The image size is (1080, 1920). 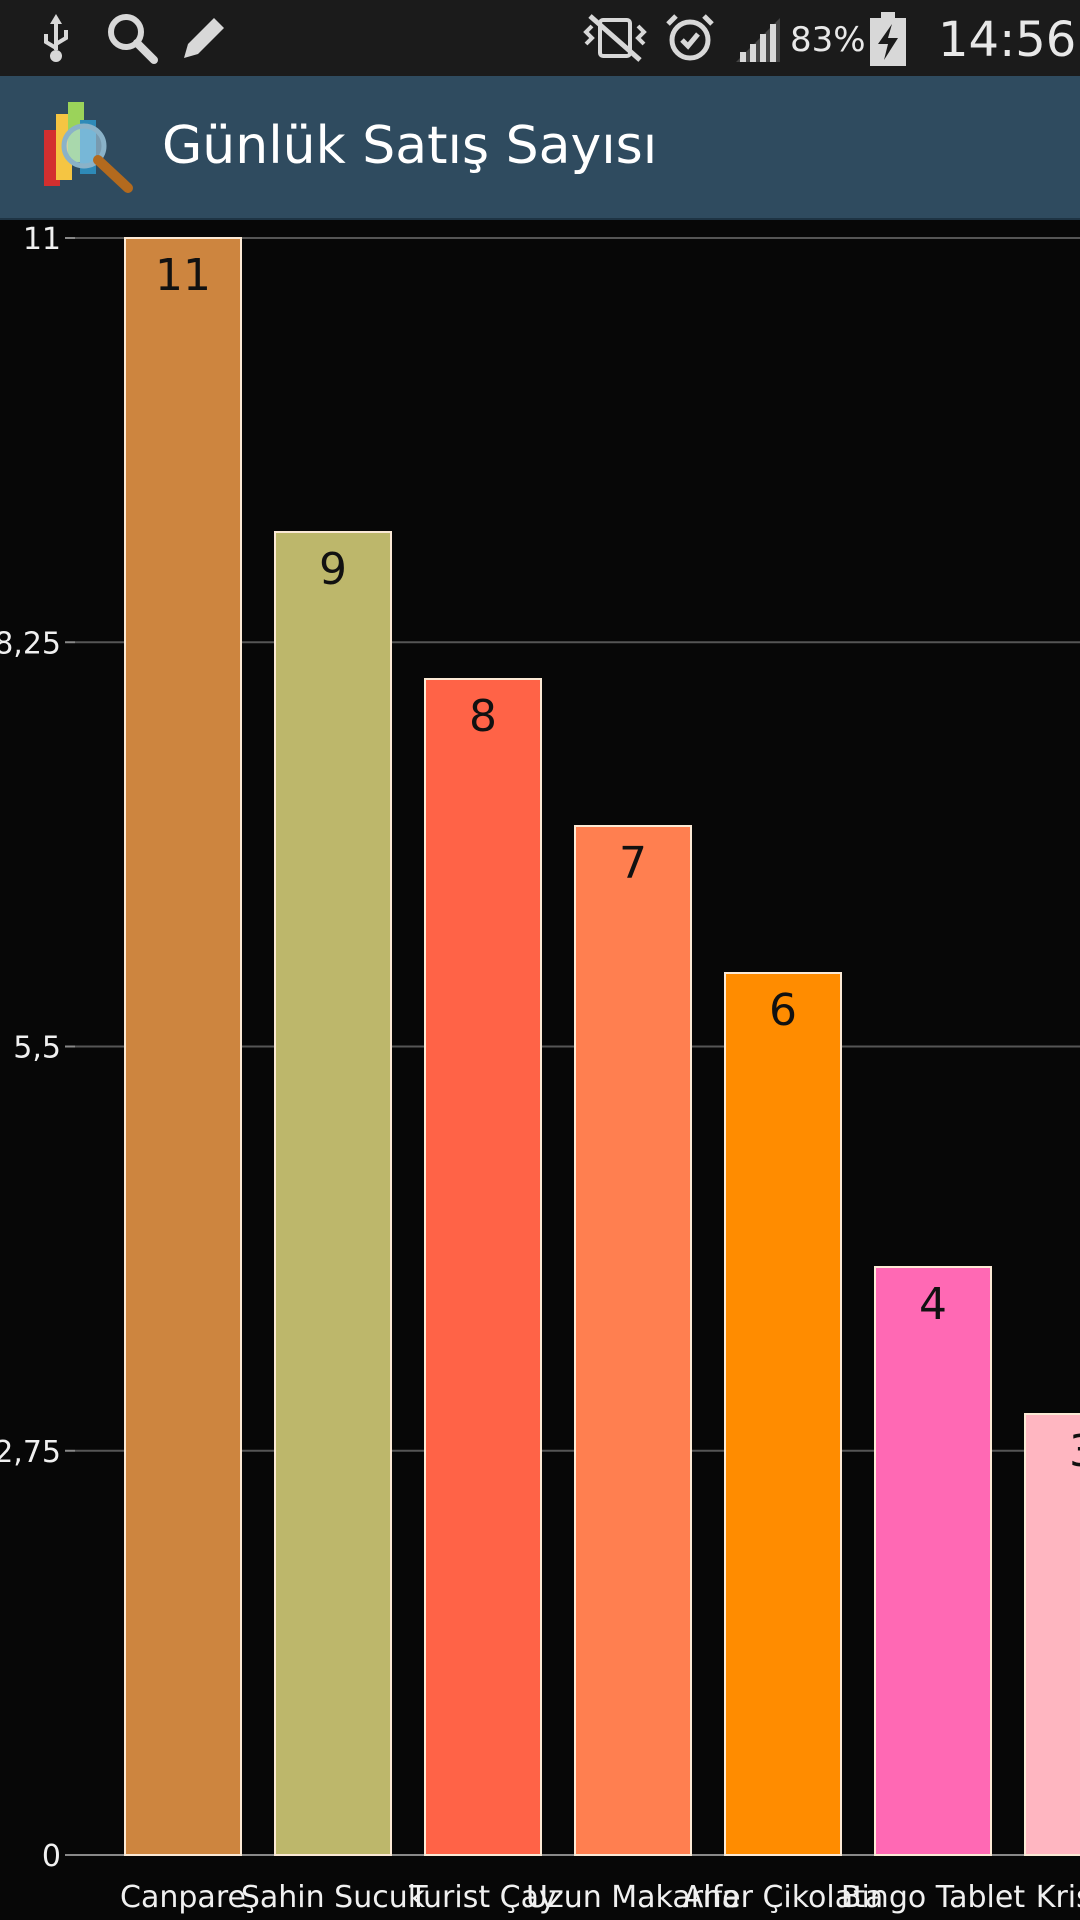 I want to click on pencil-icon, so click(x=204, y=38).